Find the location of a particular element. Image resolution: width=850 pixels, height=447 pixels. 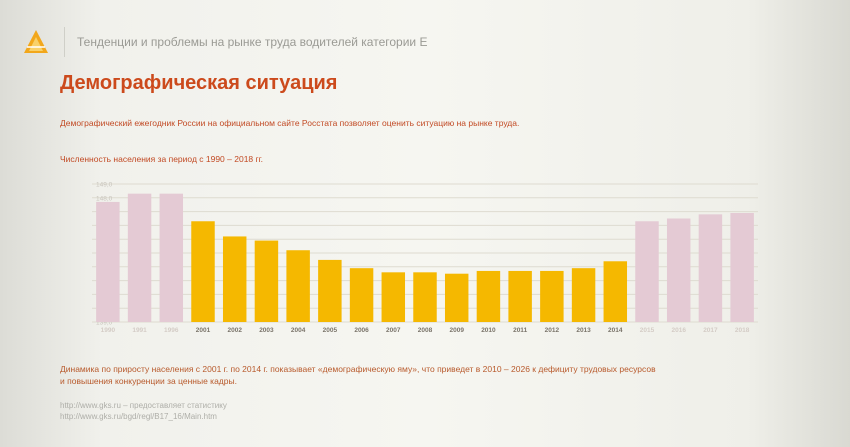

x-tick-label: 2006 is located at coordinates (361, 330).